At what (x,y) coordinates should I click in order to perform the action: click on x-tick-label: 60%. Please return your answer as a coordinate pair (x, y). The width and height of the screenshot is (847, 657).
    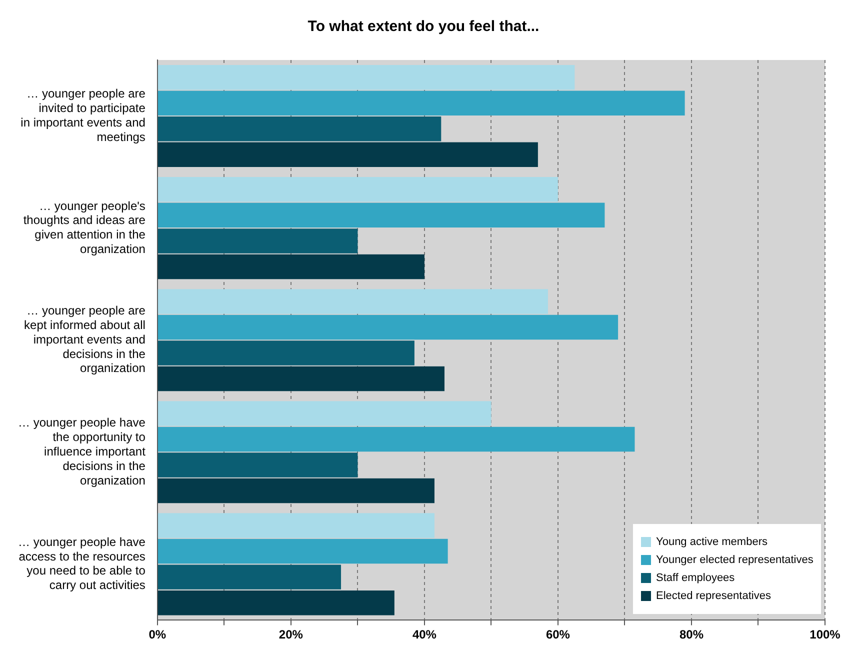
    Looking at the image, I should click on (558, 635).